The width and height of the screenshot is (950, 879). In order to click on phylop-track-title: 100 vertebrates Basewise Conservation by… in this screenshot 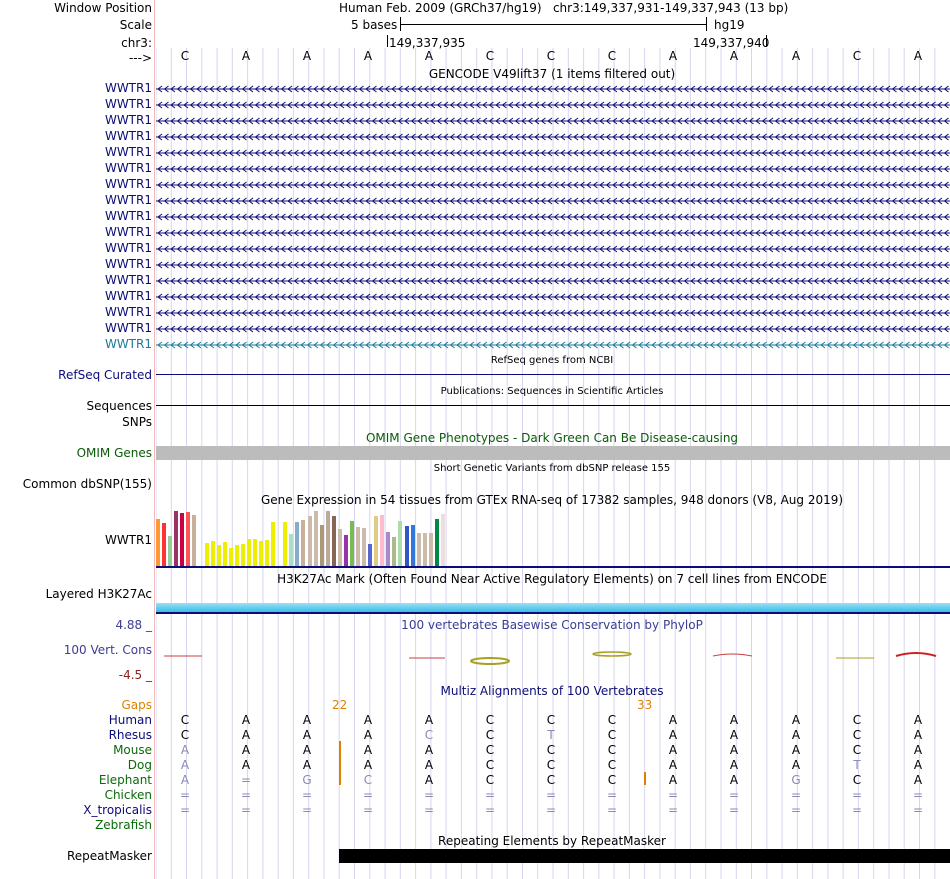, I will do `click(552, 625)`.